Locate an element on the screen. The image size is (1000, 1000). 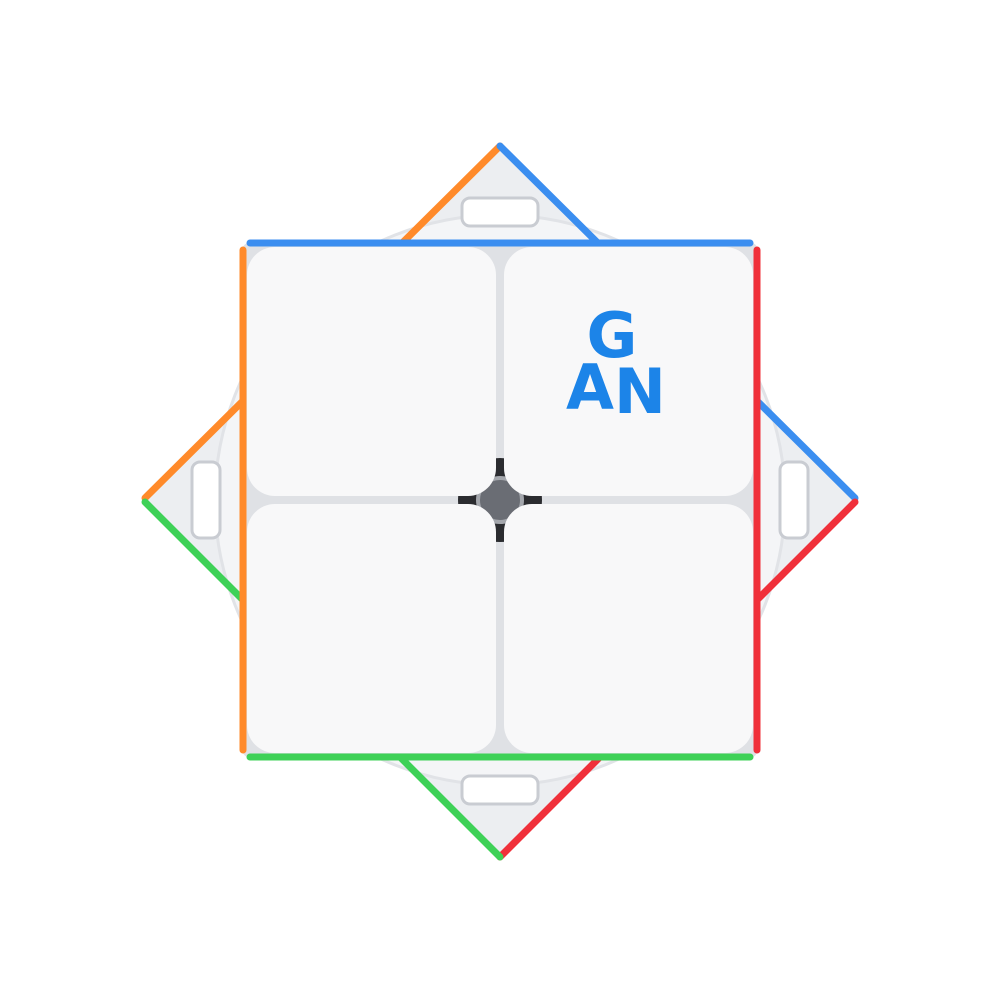
core-screw is located at coordinates (500, 500).